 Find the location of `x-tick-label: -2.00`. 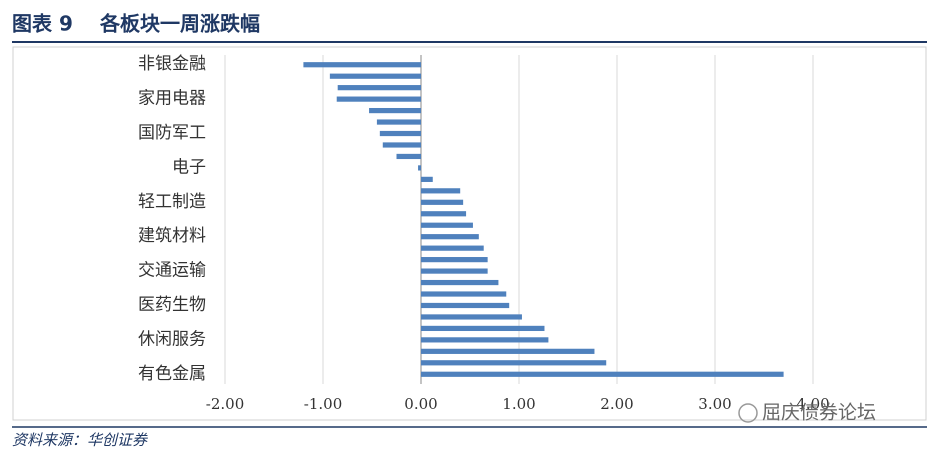

x-tick-label: -2.00 is located at coordinates (225, 404).